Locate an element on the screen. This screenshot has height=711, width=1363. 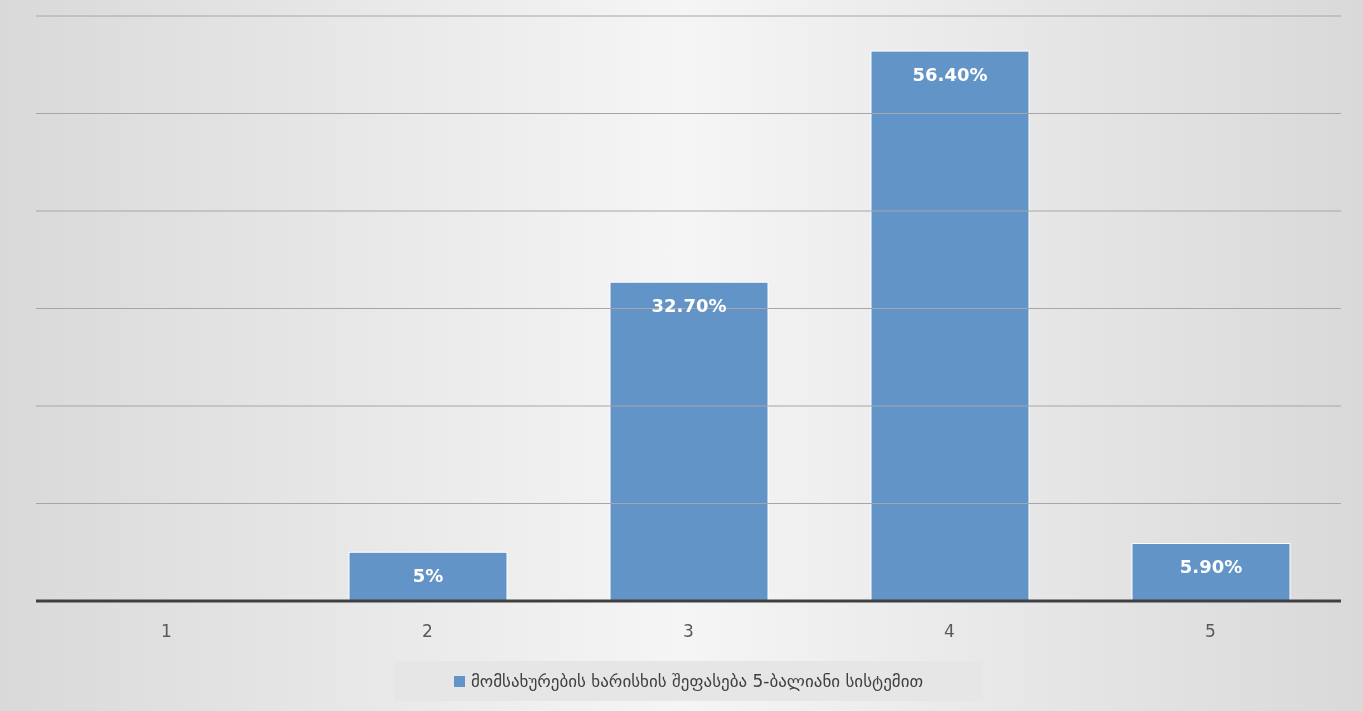
x-tick-label: 4 is located at coordinates (949, 631).